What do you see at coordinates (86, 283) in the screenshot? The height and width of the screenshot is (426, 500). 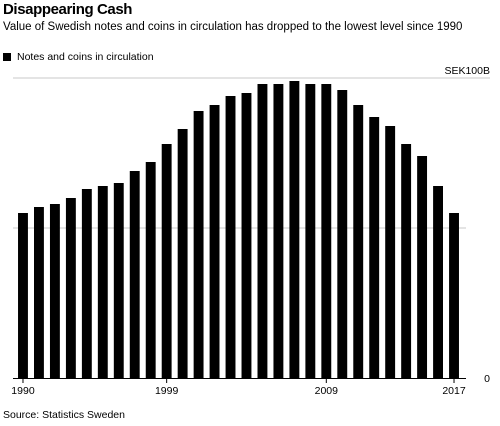 I see `bar-1994` at bounding box center [86, 283].